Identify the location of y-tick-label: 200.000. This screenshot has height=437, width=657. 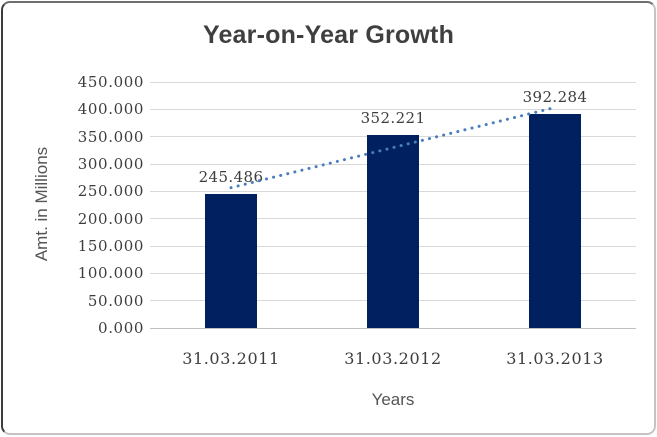
(110, 218).